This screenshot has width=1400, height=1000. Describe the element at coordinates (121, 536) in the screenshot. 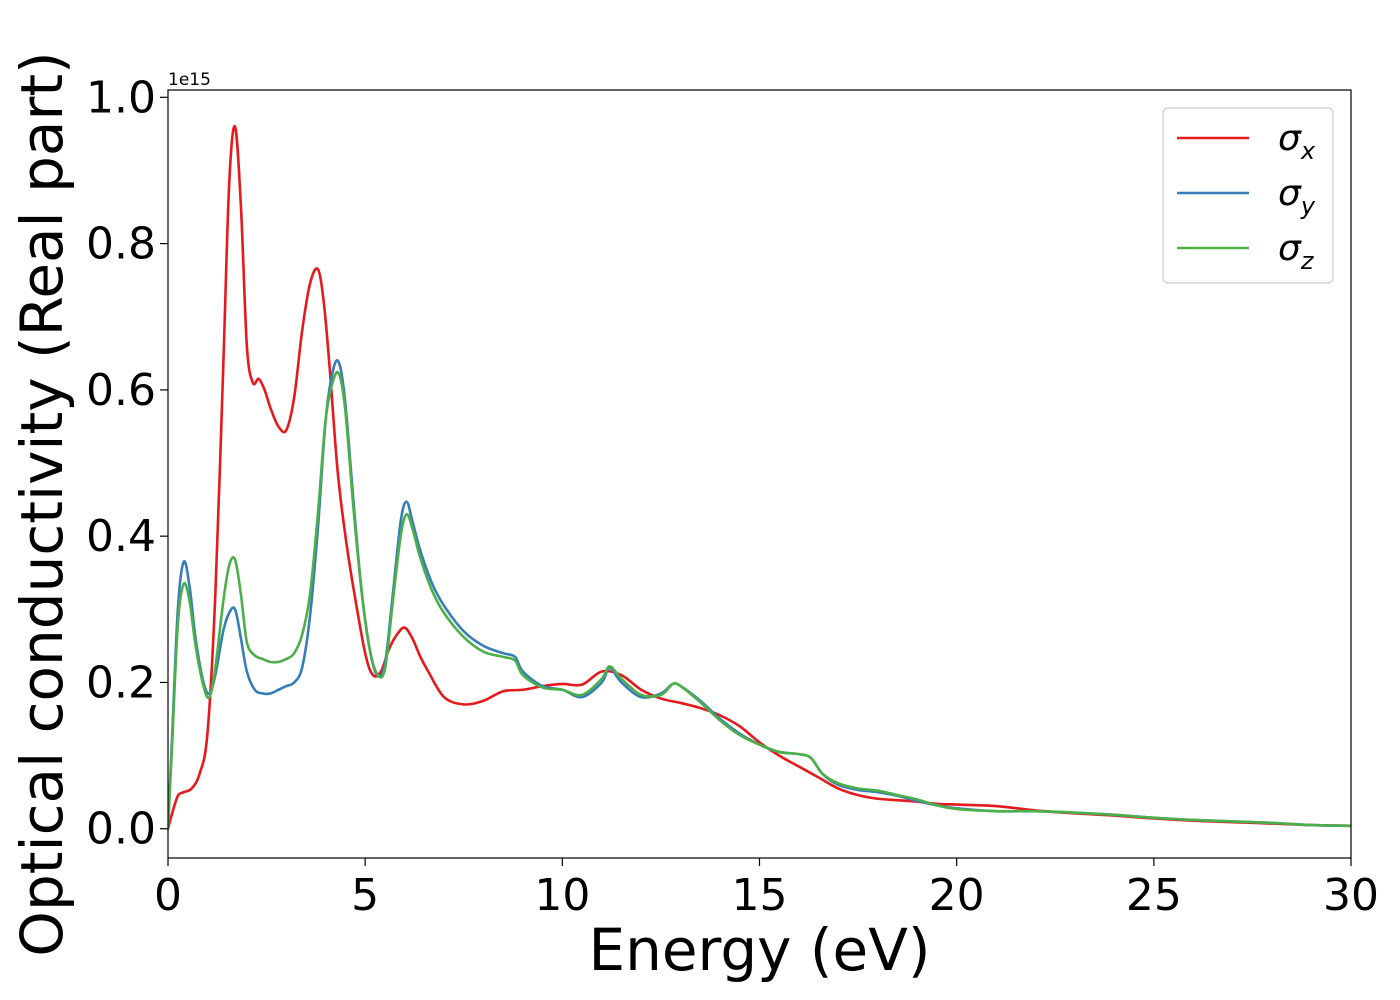

I see `y-tick-label: 0.4` at that location.